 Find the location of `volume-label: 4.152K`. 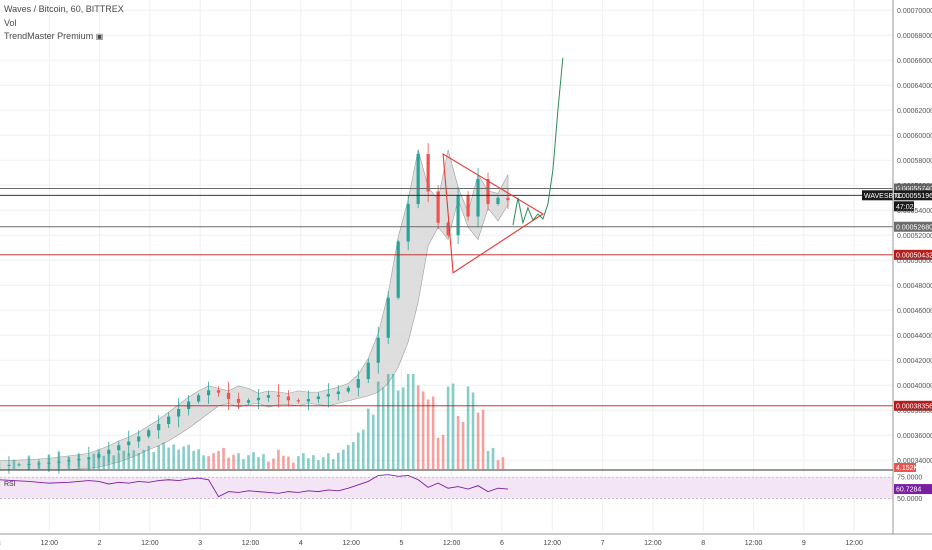

volume-label: 4.152K is located at coordinates (907, 468).